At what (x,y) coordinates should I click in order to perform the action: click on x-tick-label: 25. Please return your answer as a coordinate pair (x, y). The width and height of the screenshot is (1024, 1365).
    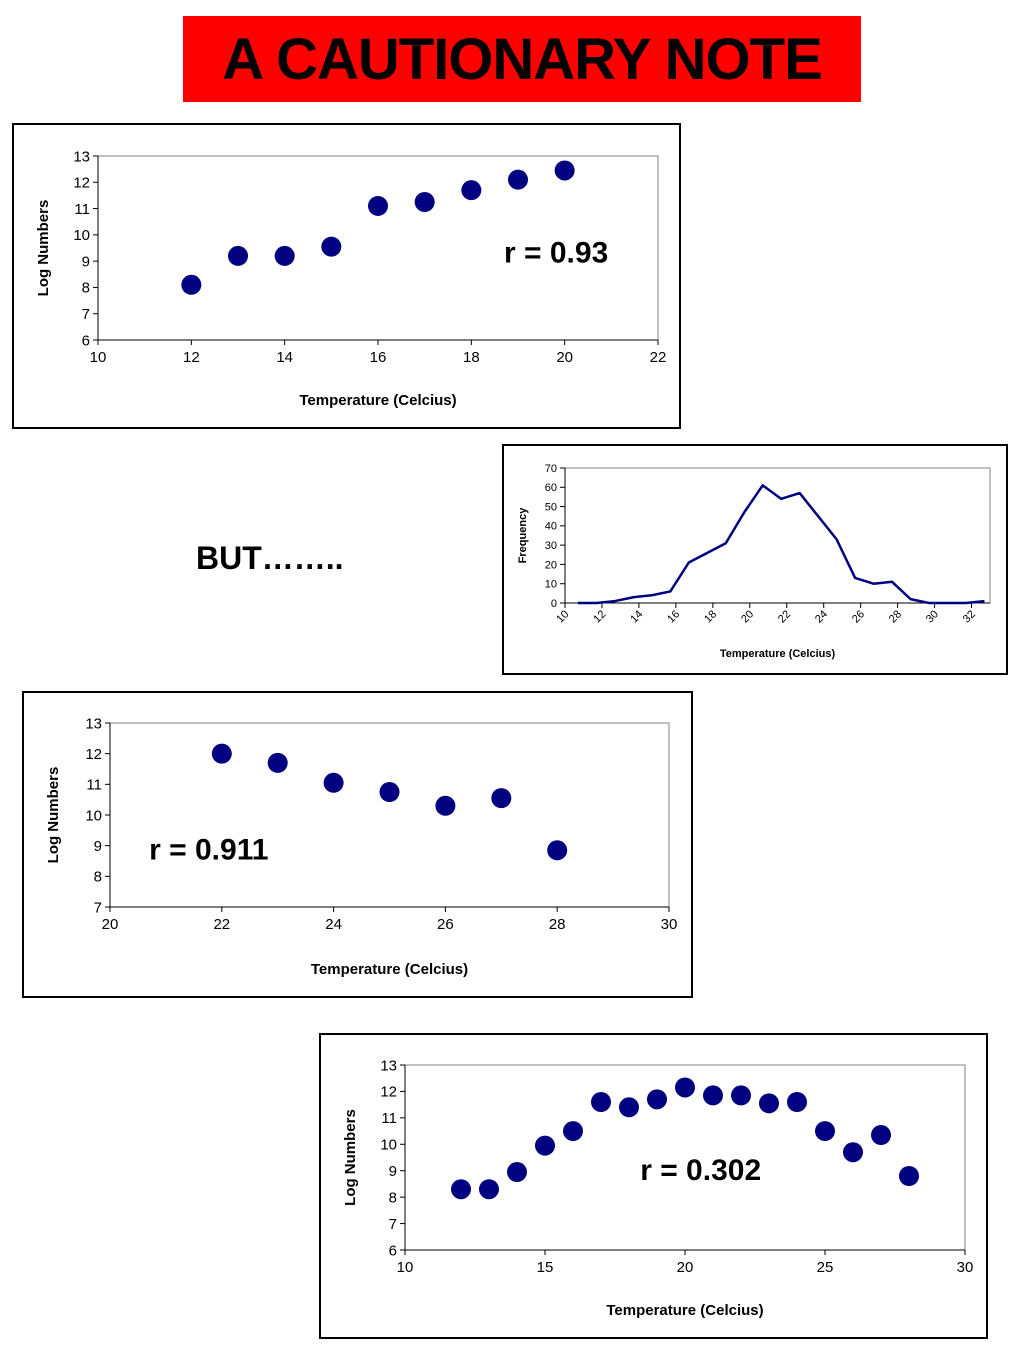
    Looking at the image, I should click on (825, 1267).